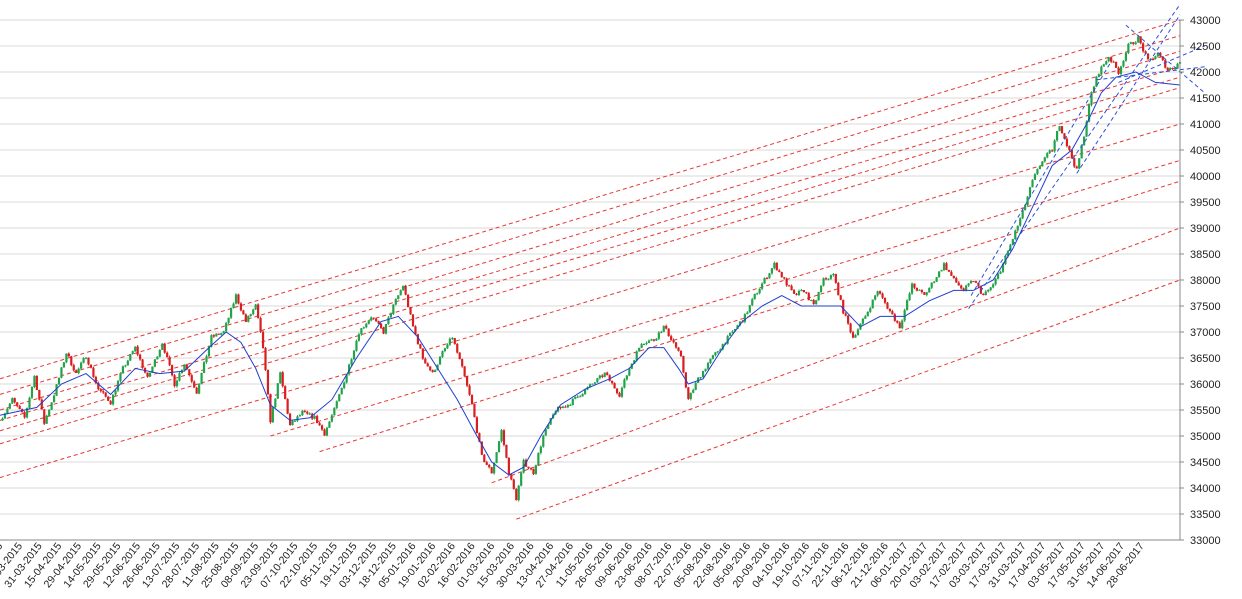  What do you see at coordinates (1205, 47) in the screenshot?
I see `y-tick-label: 42500` at bounding box center [1205, 47].